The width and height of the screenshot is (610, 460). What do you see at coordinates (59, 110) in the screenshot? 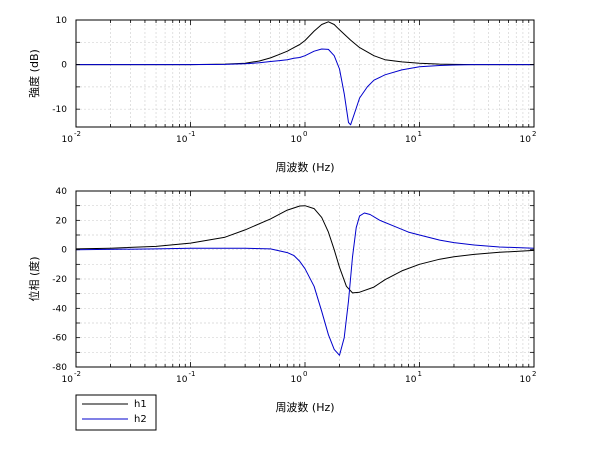
I see `y-tick-label: -10` at bounding box center [59, 110].